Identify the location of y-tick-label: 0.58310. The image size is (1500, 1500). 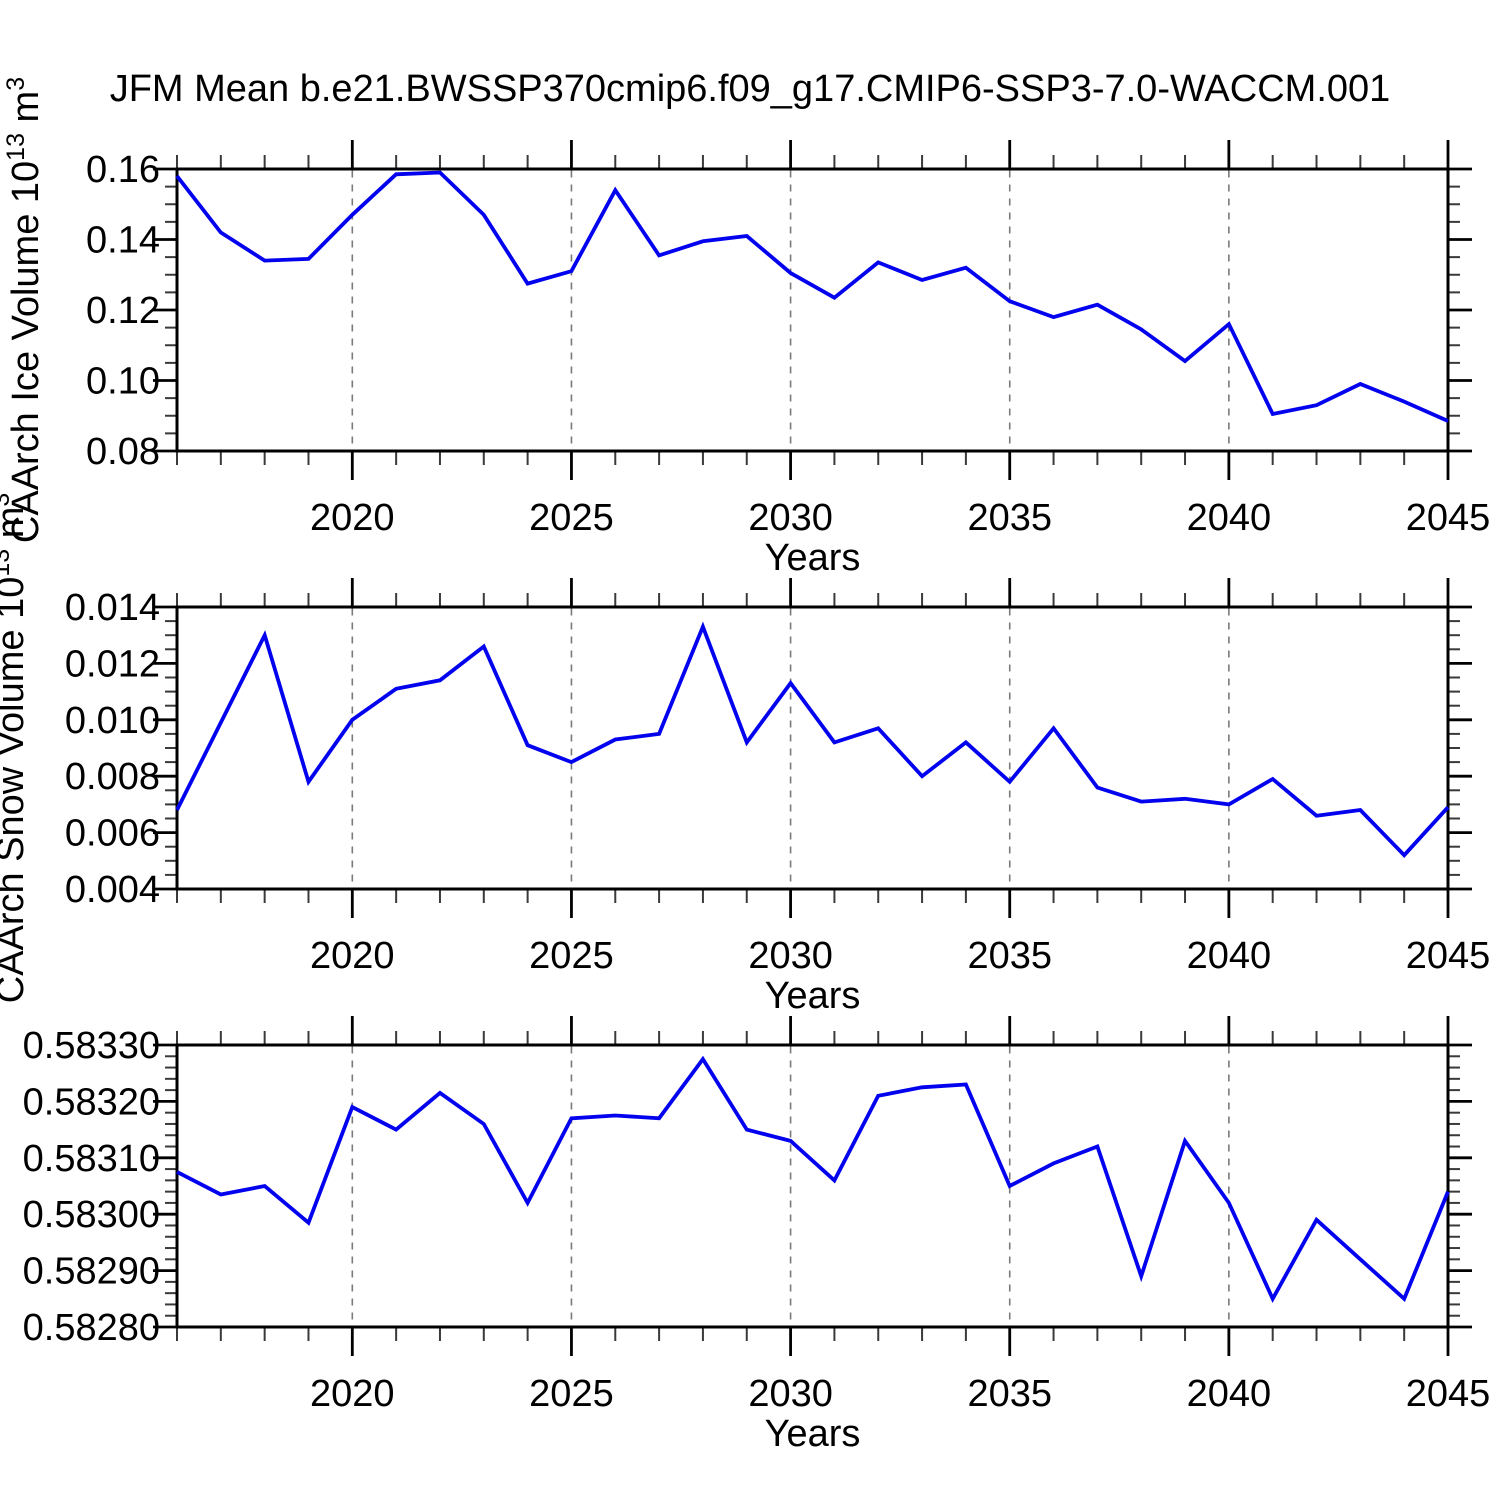
(91, 1159).